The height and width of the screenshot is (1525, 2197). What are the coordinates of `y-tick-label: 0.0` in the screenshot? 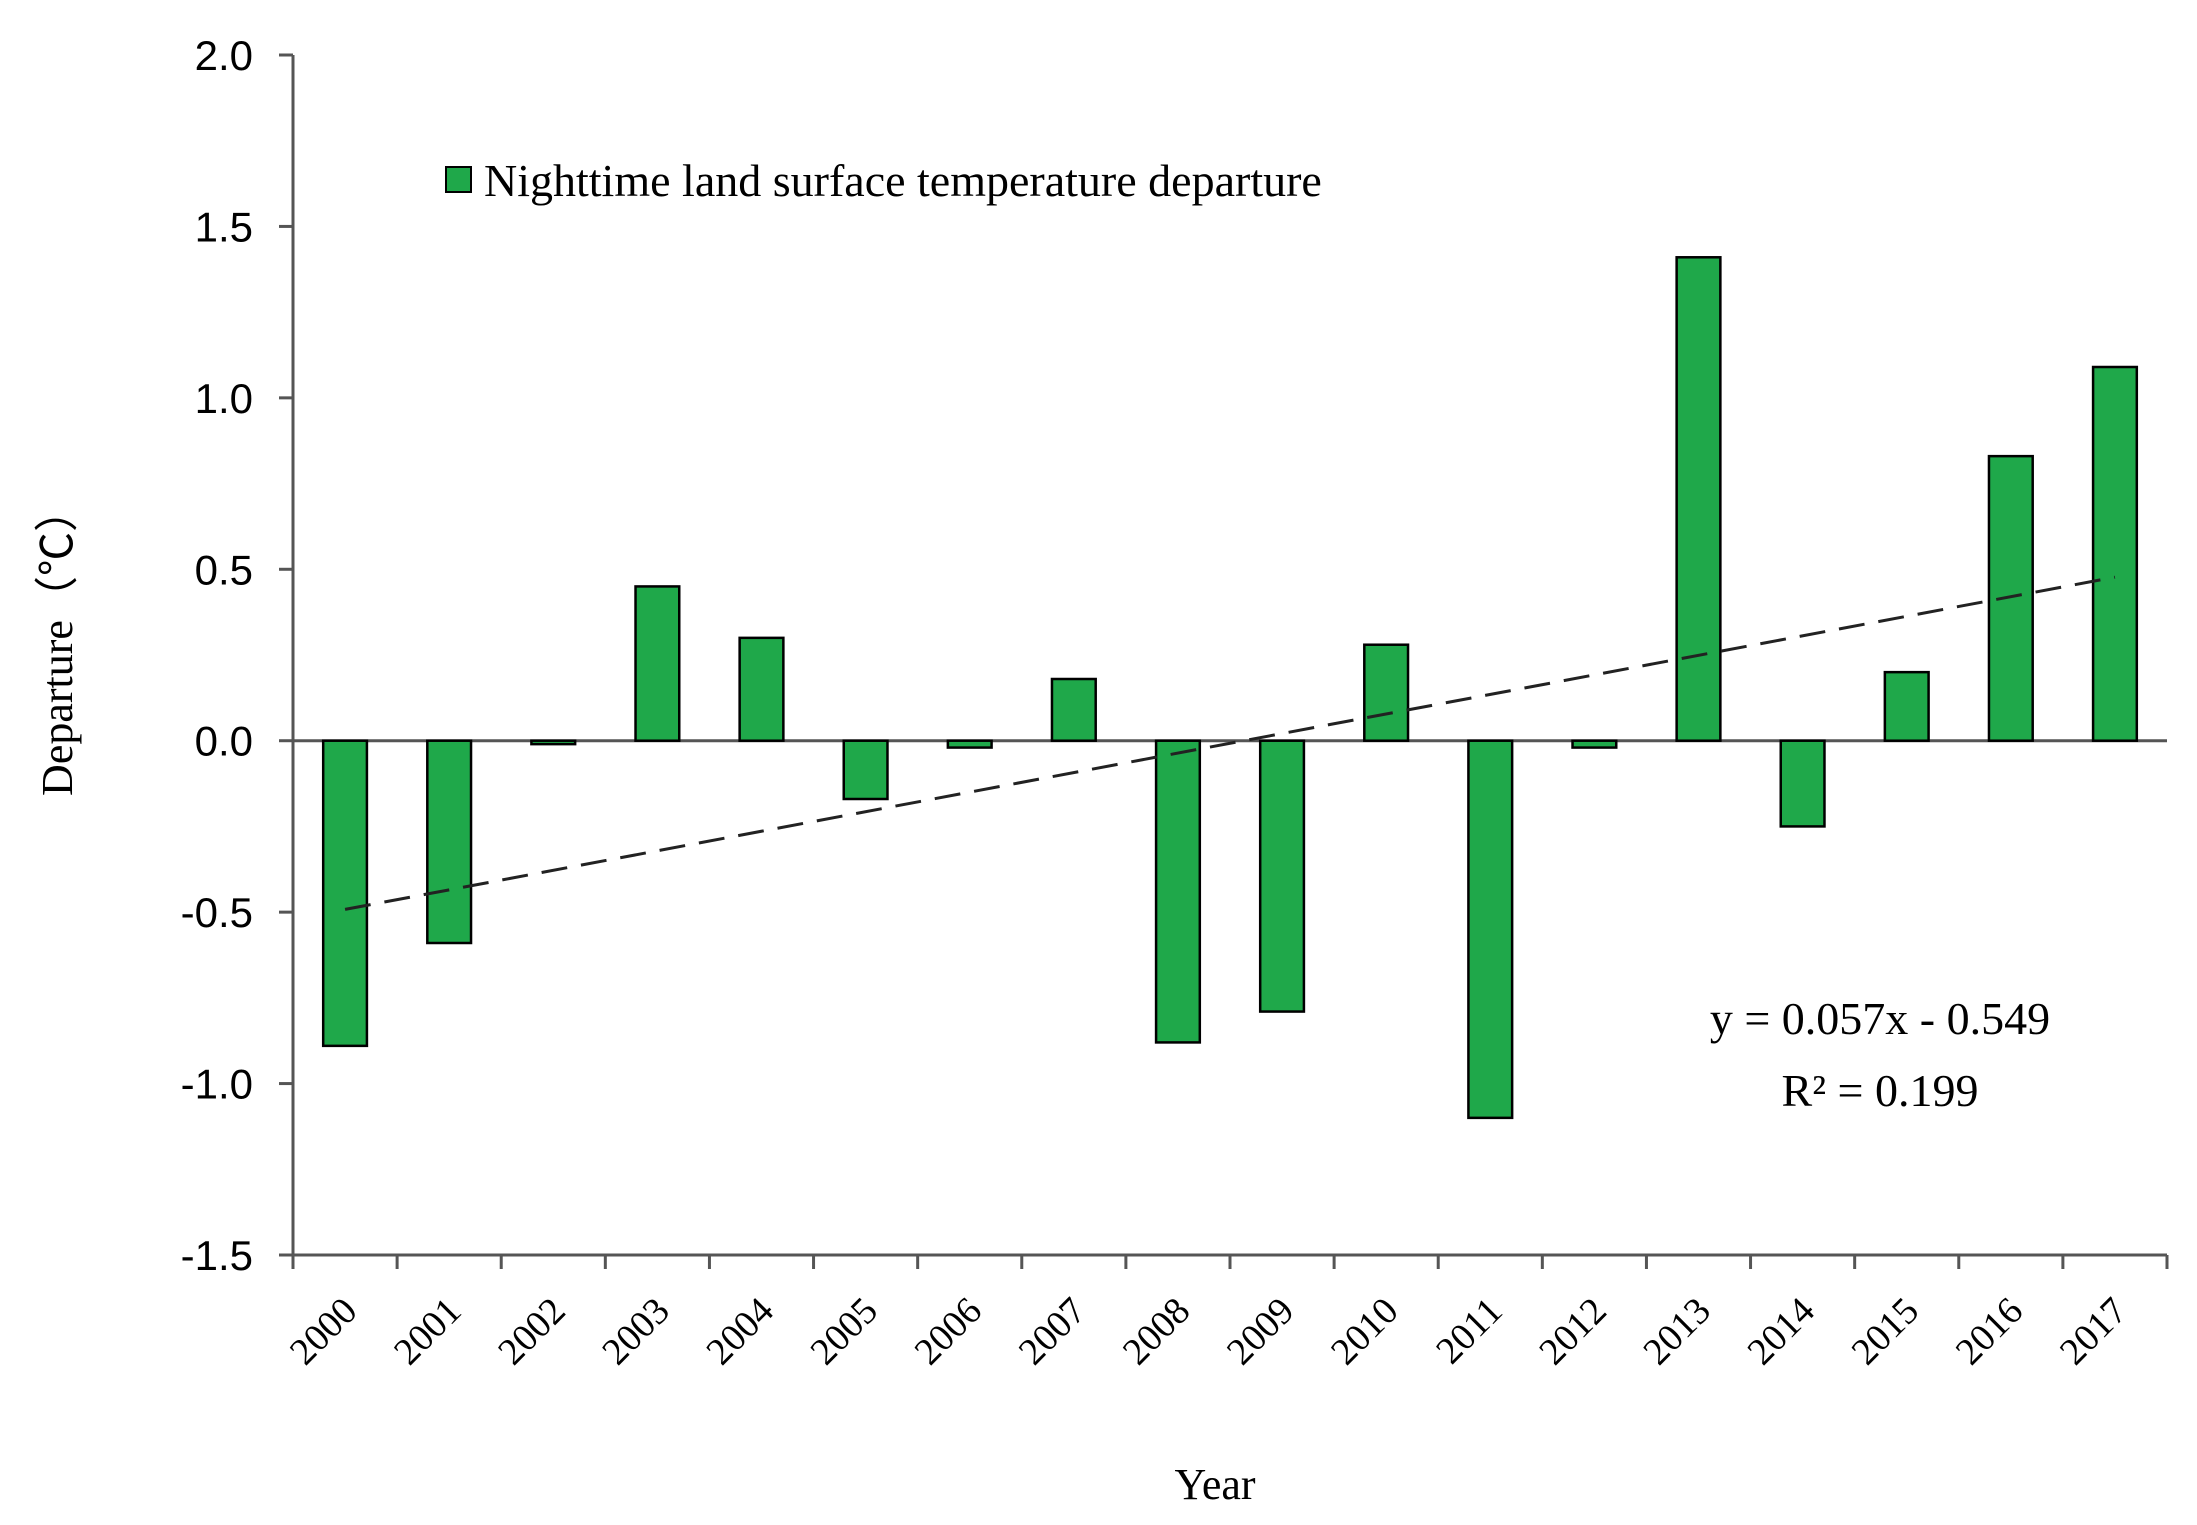 It's located at (224, 741).